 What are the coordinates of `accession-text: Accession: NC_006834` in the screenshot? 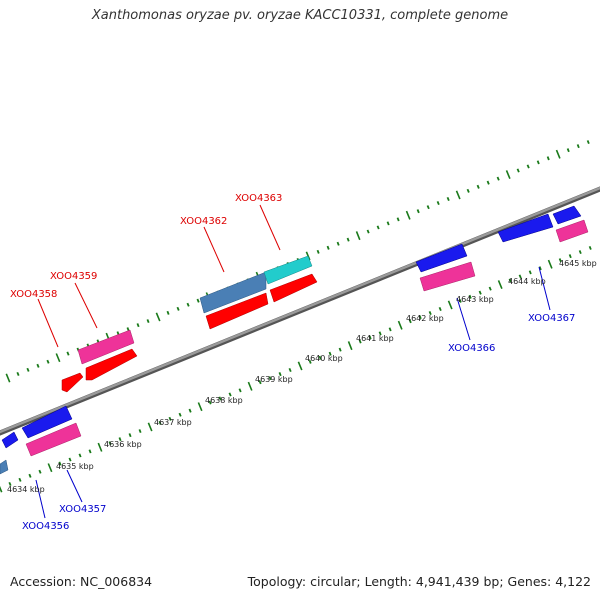 It's located at (81, 581).